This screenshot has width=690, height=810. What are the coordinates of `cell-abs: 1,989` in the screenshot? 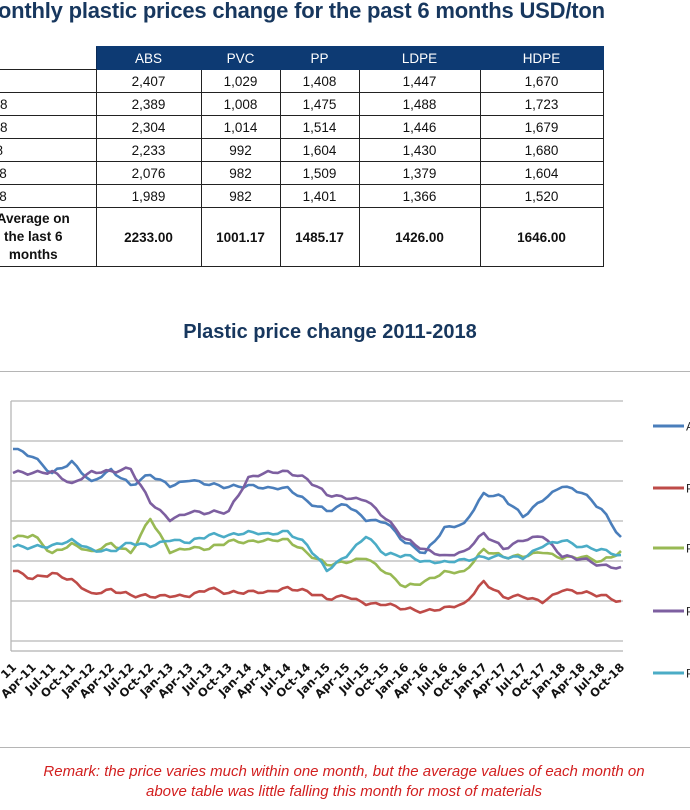 It's located at (148, 196).